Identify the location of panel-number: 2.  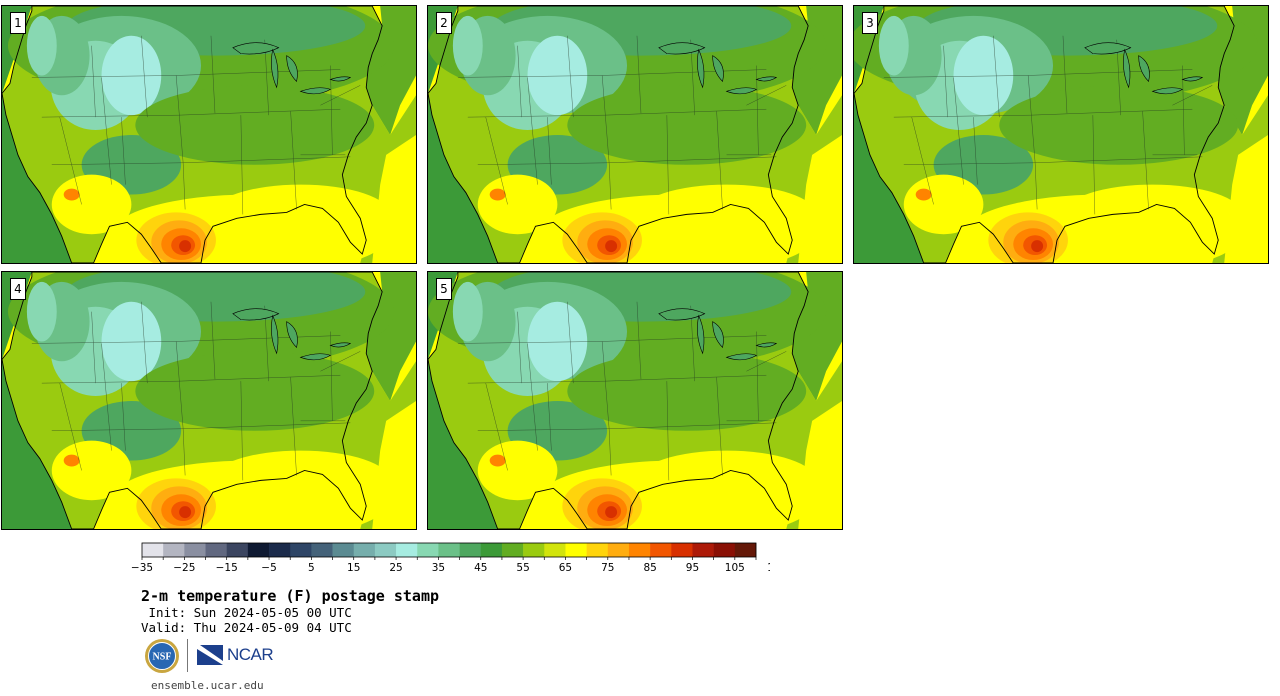
(444, 23).